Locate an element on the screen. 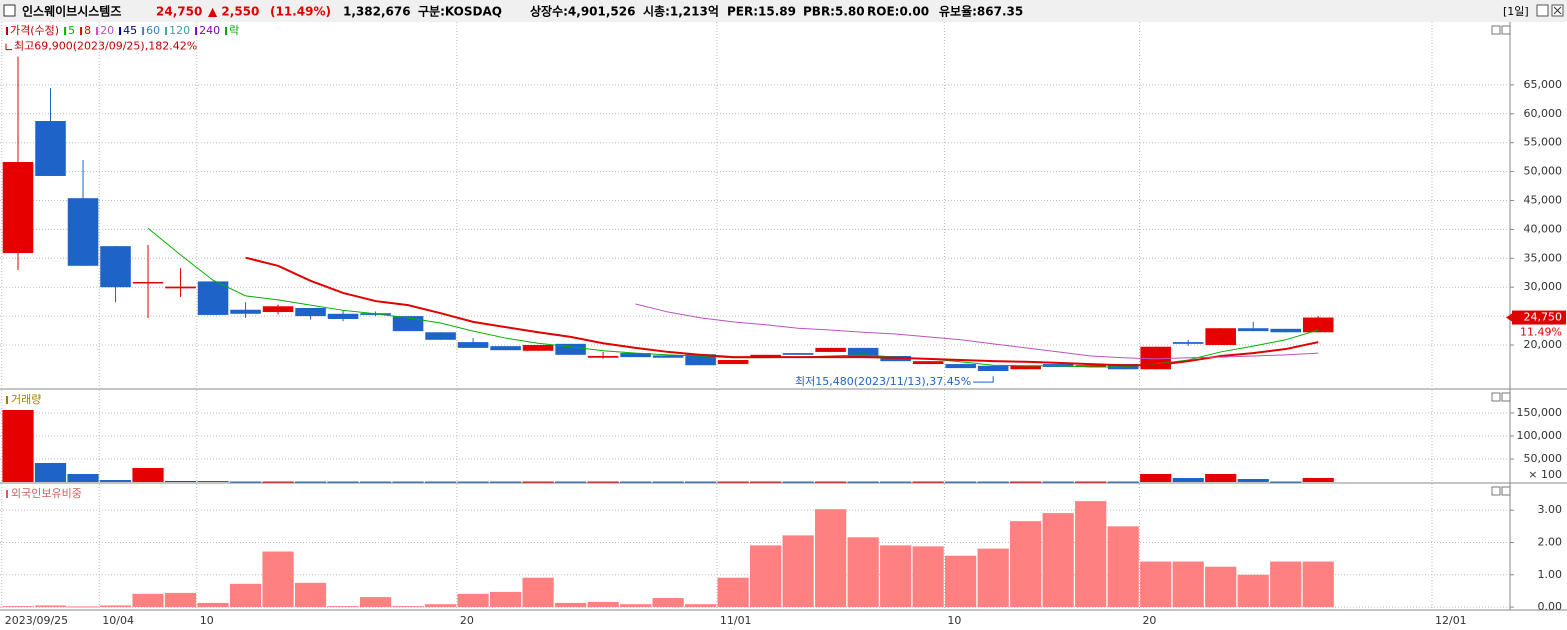  stock-name: 인스웨이브시스템즈 is located at coordinates (71, 11).